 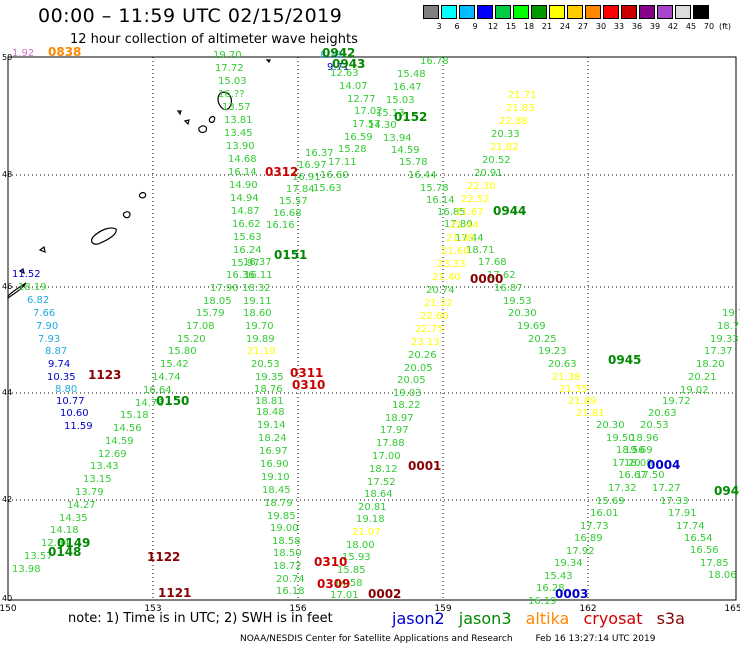 What do you see at coordinates (70, 401) in the screenshot?
I see `wave-height-value: 10.77` at bounding box center [70, 401].